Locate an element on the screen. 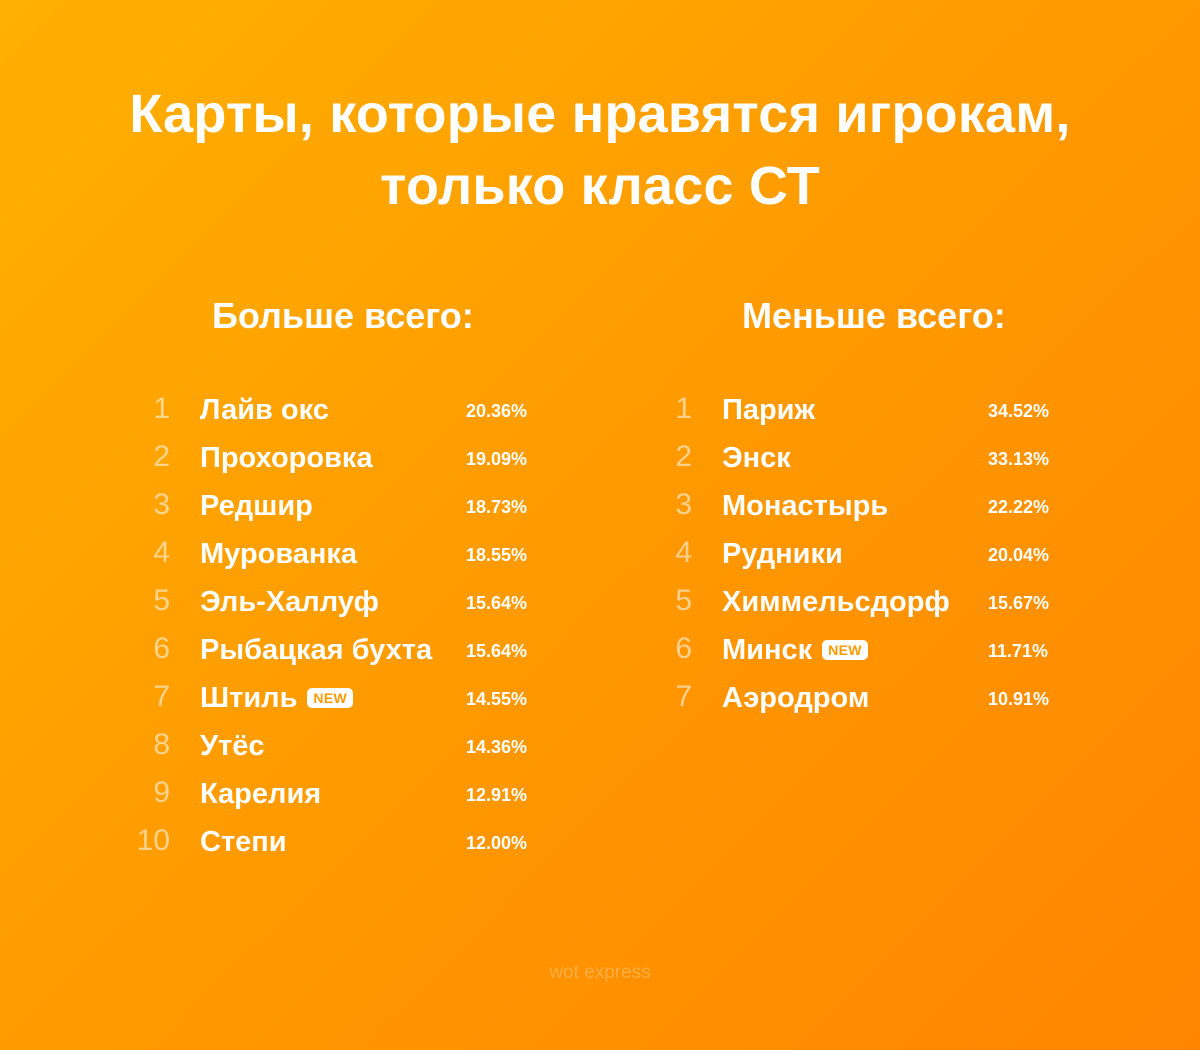 The height and width of the screenshot is (1050, 1200). list-item: 6 Минск NEW 11.71% is located at coordinates (872, 654).